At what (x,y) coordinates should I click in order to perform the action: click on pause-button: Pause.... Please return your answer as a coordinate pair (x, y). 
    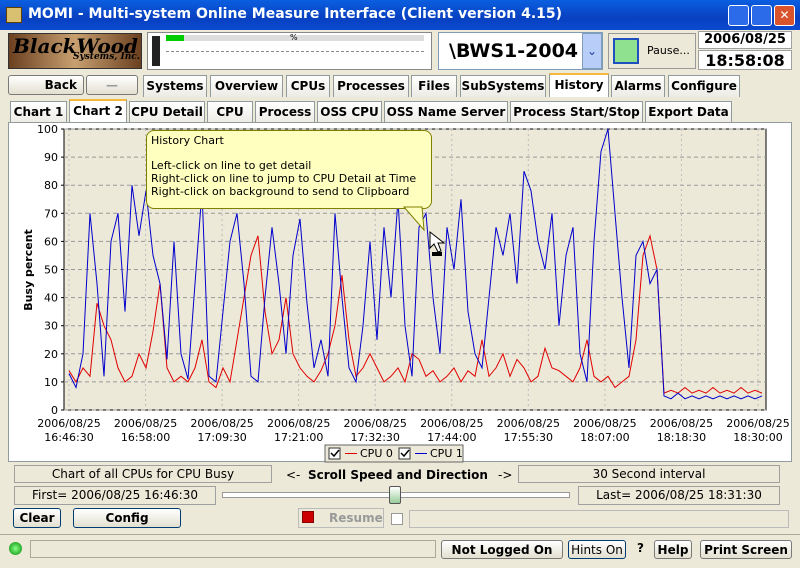
    Looking at the image, I should click on (652, 51).